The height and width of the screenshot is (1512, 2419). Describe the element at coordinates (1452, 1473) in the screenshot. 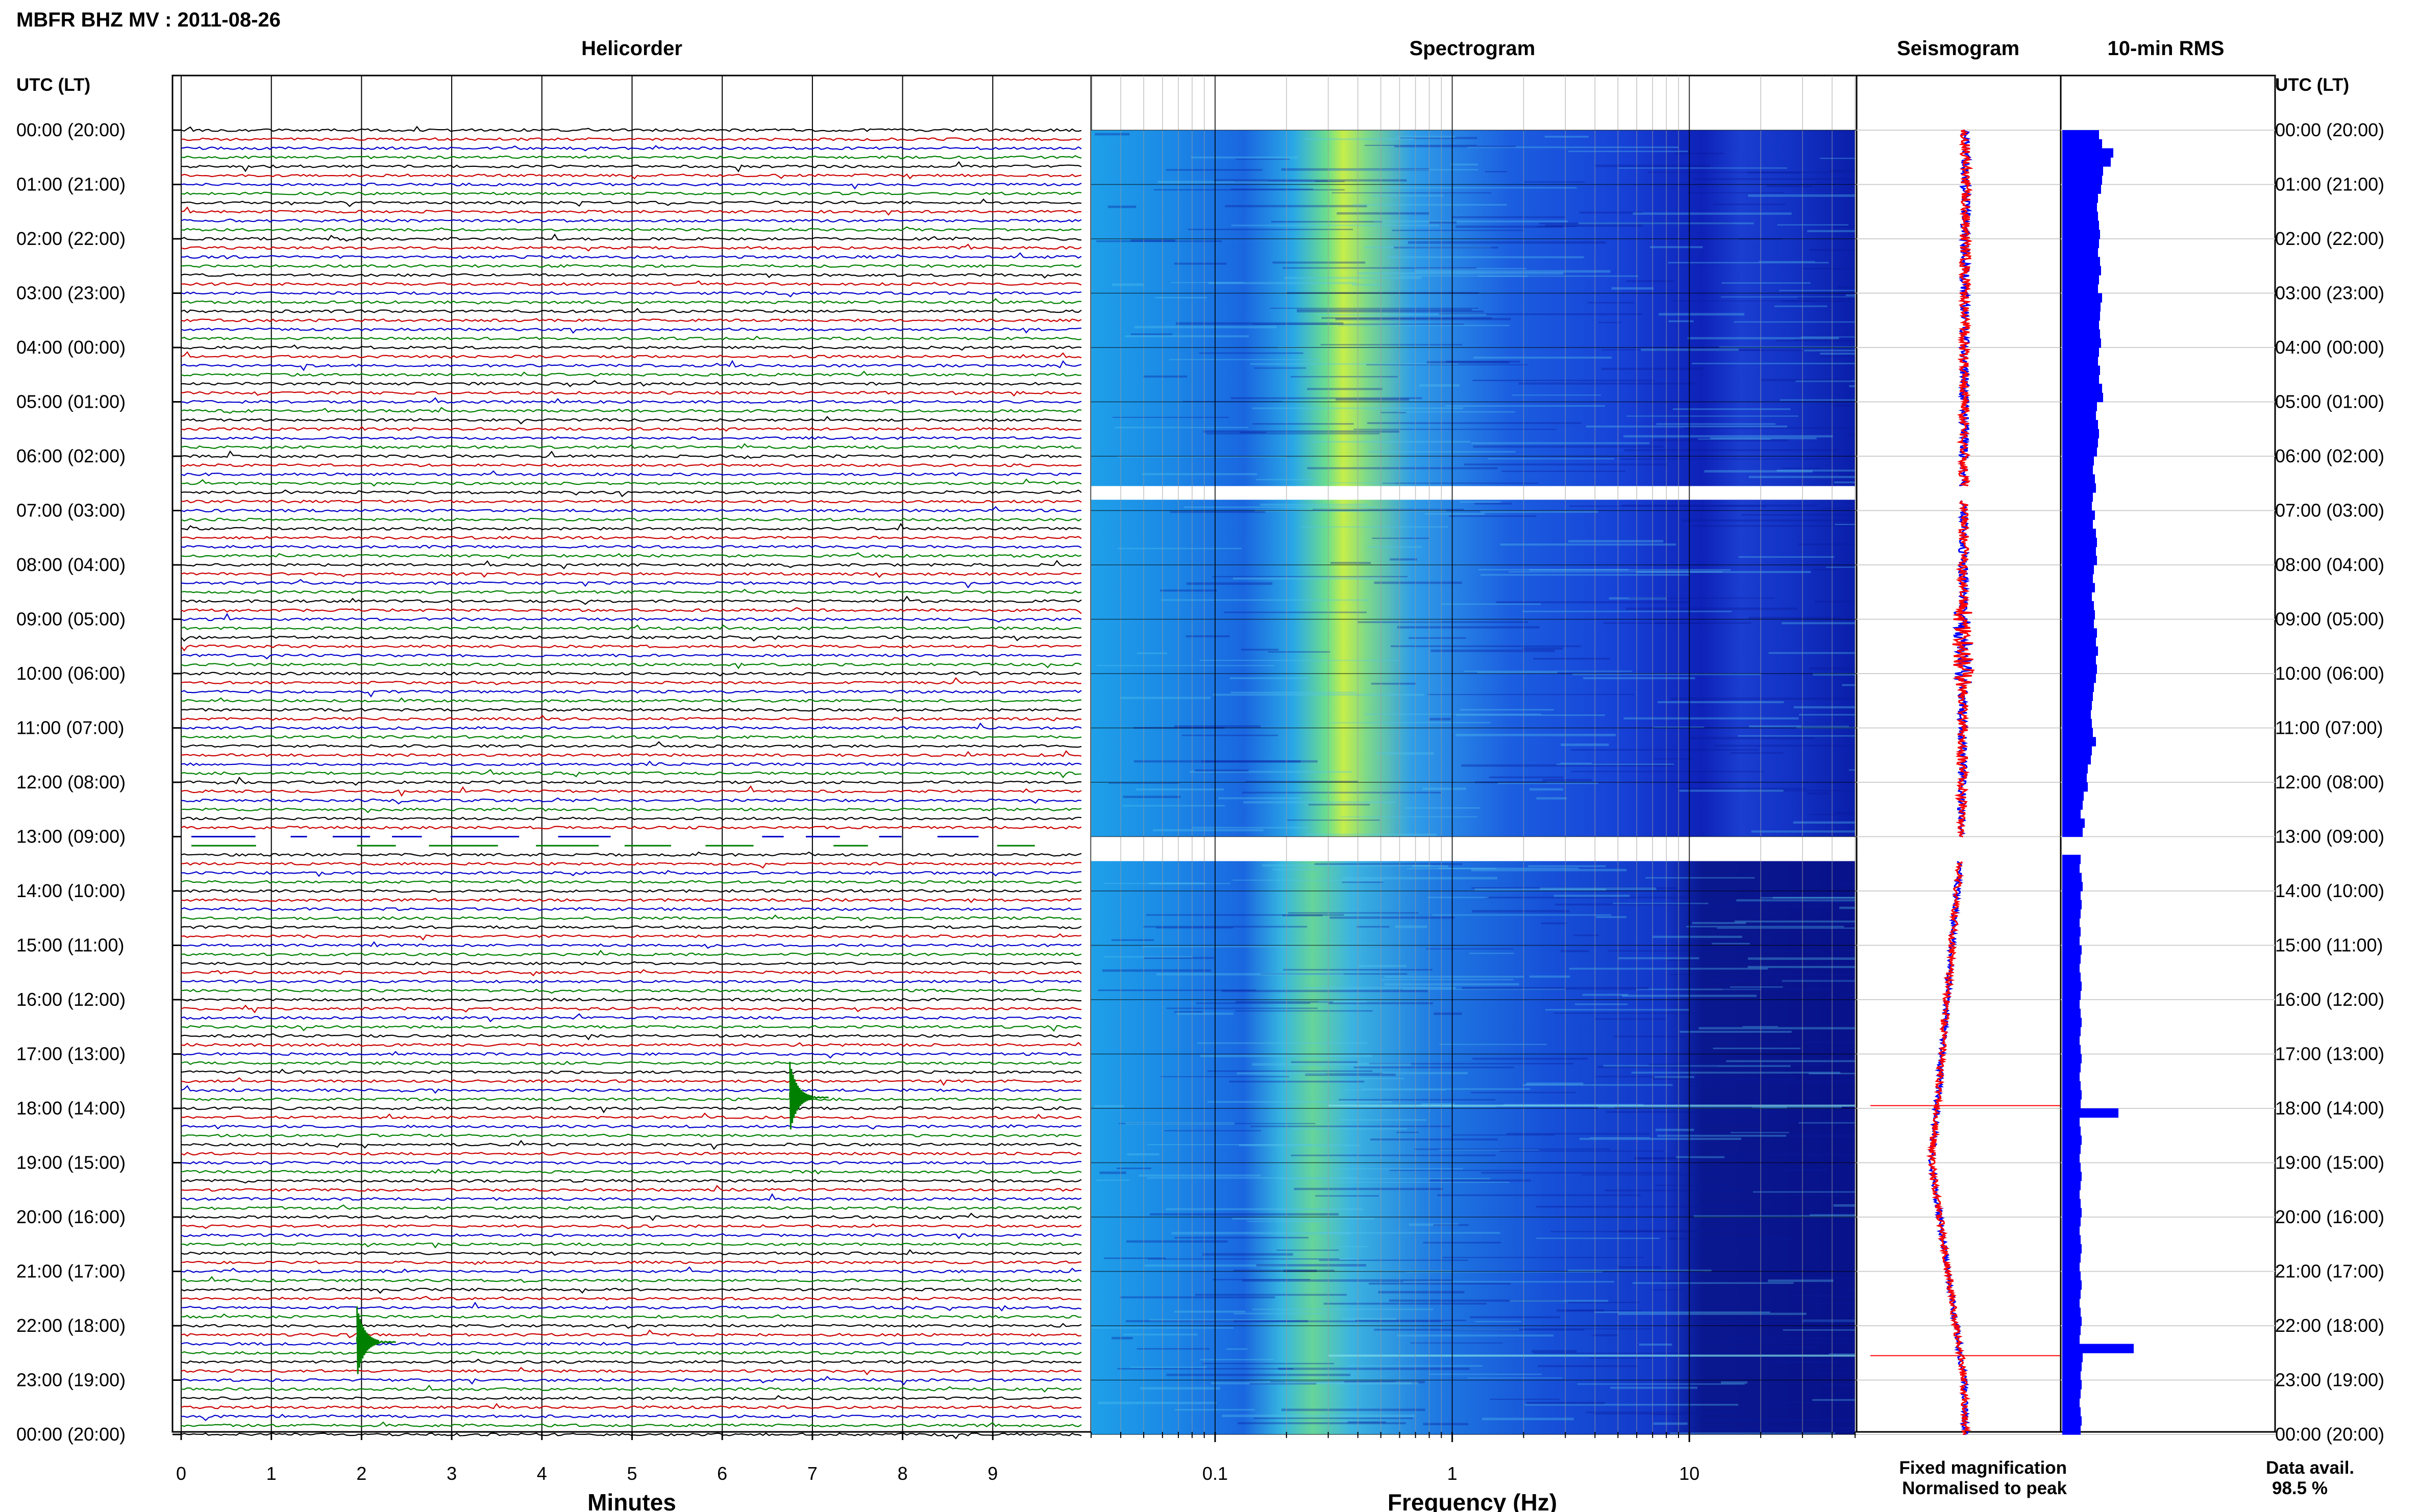

I see `frequency-tick-label: 1` at that location.